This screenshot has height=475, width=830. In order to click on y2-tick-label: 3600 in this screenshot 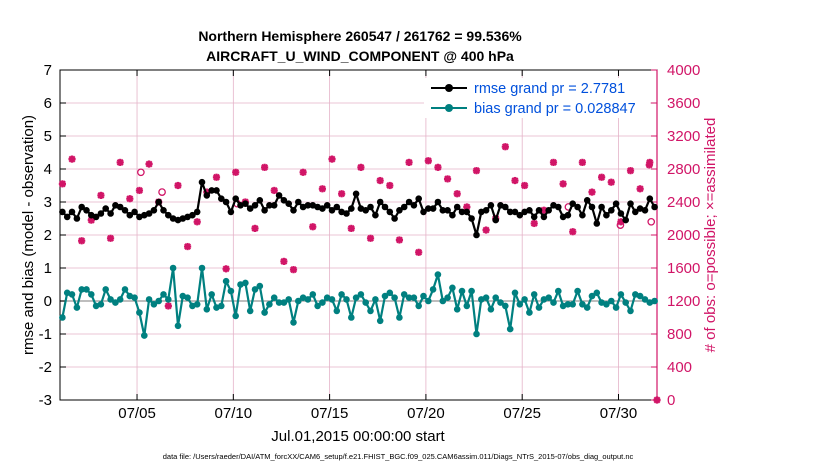, I will do `click(683, 103)`.